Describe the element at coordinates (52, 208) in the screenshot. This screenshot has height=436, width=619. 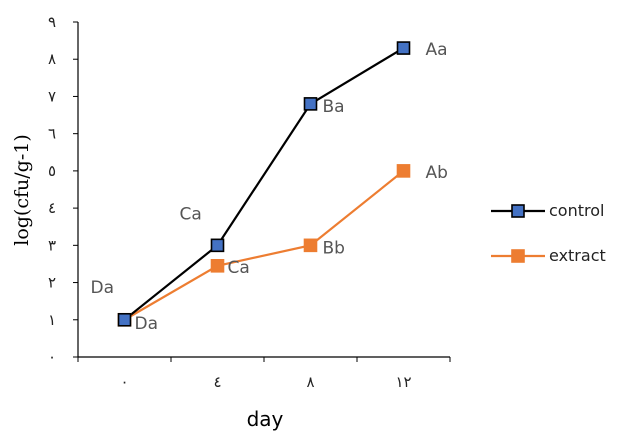
I see `y-tick-label: ٤` at that location.